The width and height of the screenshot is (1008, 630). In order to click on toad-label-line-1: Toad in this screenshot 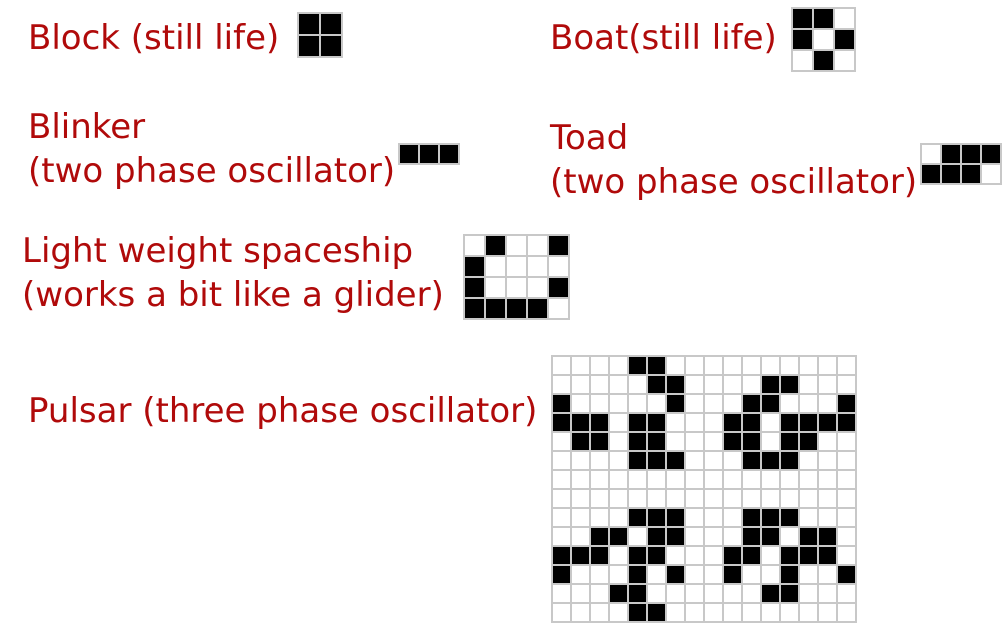, I will do `click(589, 138)`.